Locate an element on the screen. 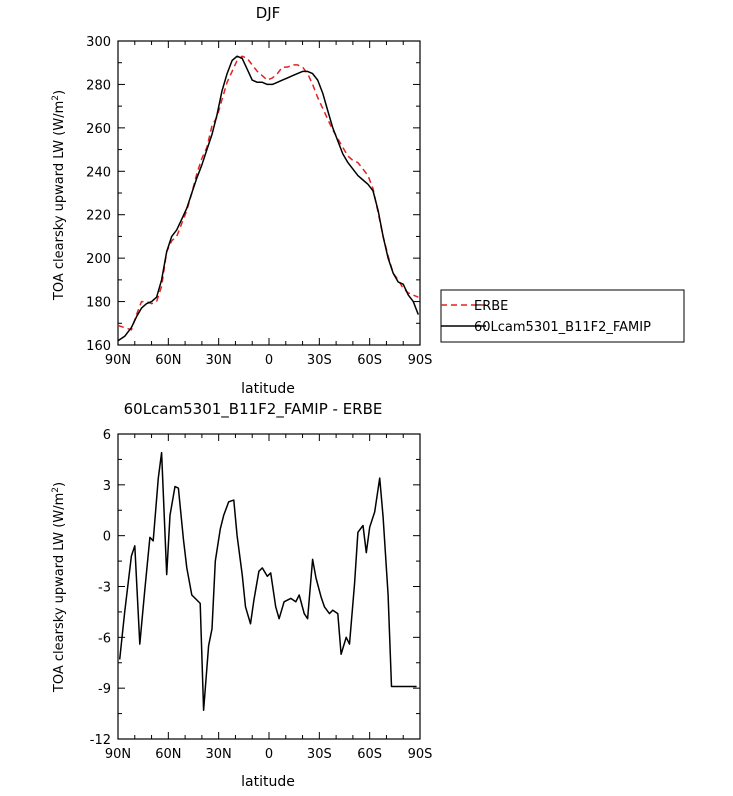 This screenshot has height=796, width=733. top-x-tick-label: 30N is located at coordinates (219, 360).